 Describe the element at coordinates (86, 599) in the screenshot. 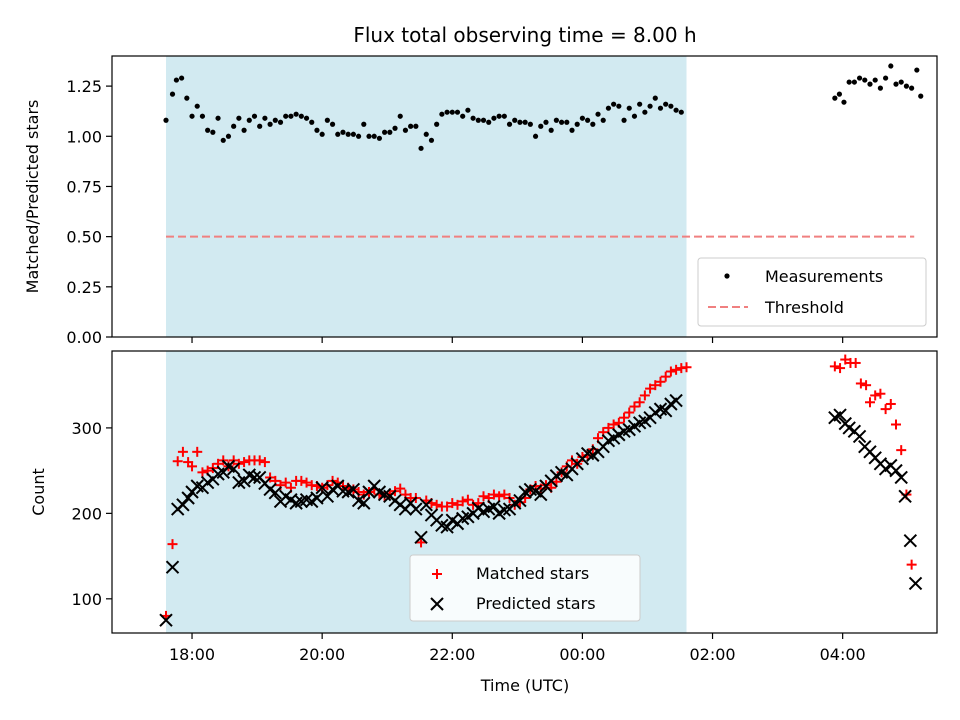

I see `y-tick-label: 100` at that location.